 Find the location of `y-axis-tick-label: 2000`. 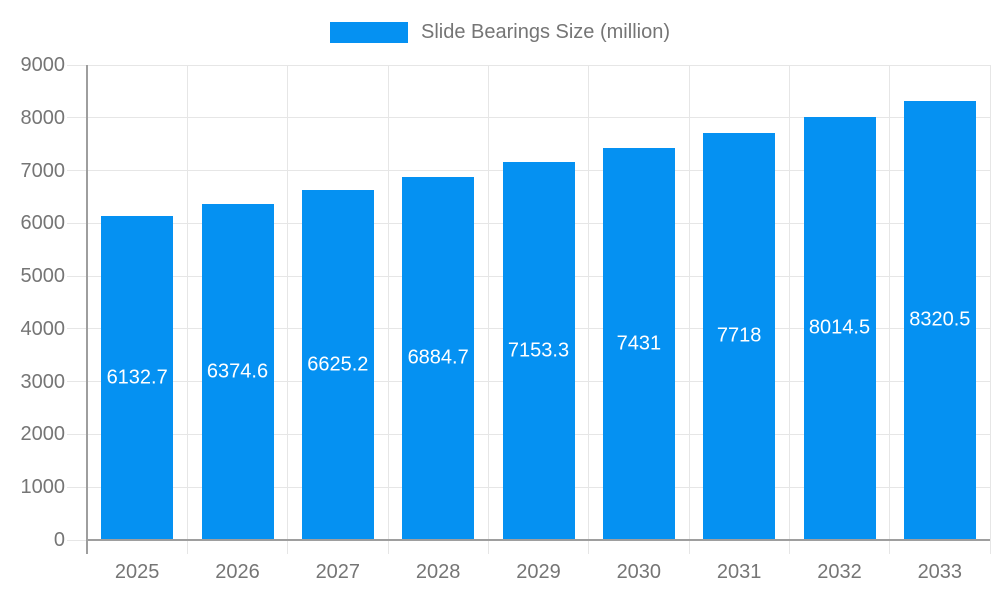

y-axis-tick-label: 2000 is located at coordinates (43, 434).